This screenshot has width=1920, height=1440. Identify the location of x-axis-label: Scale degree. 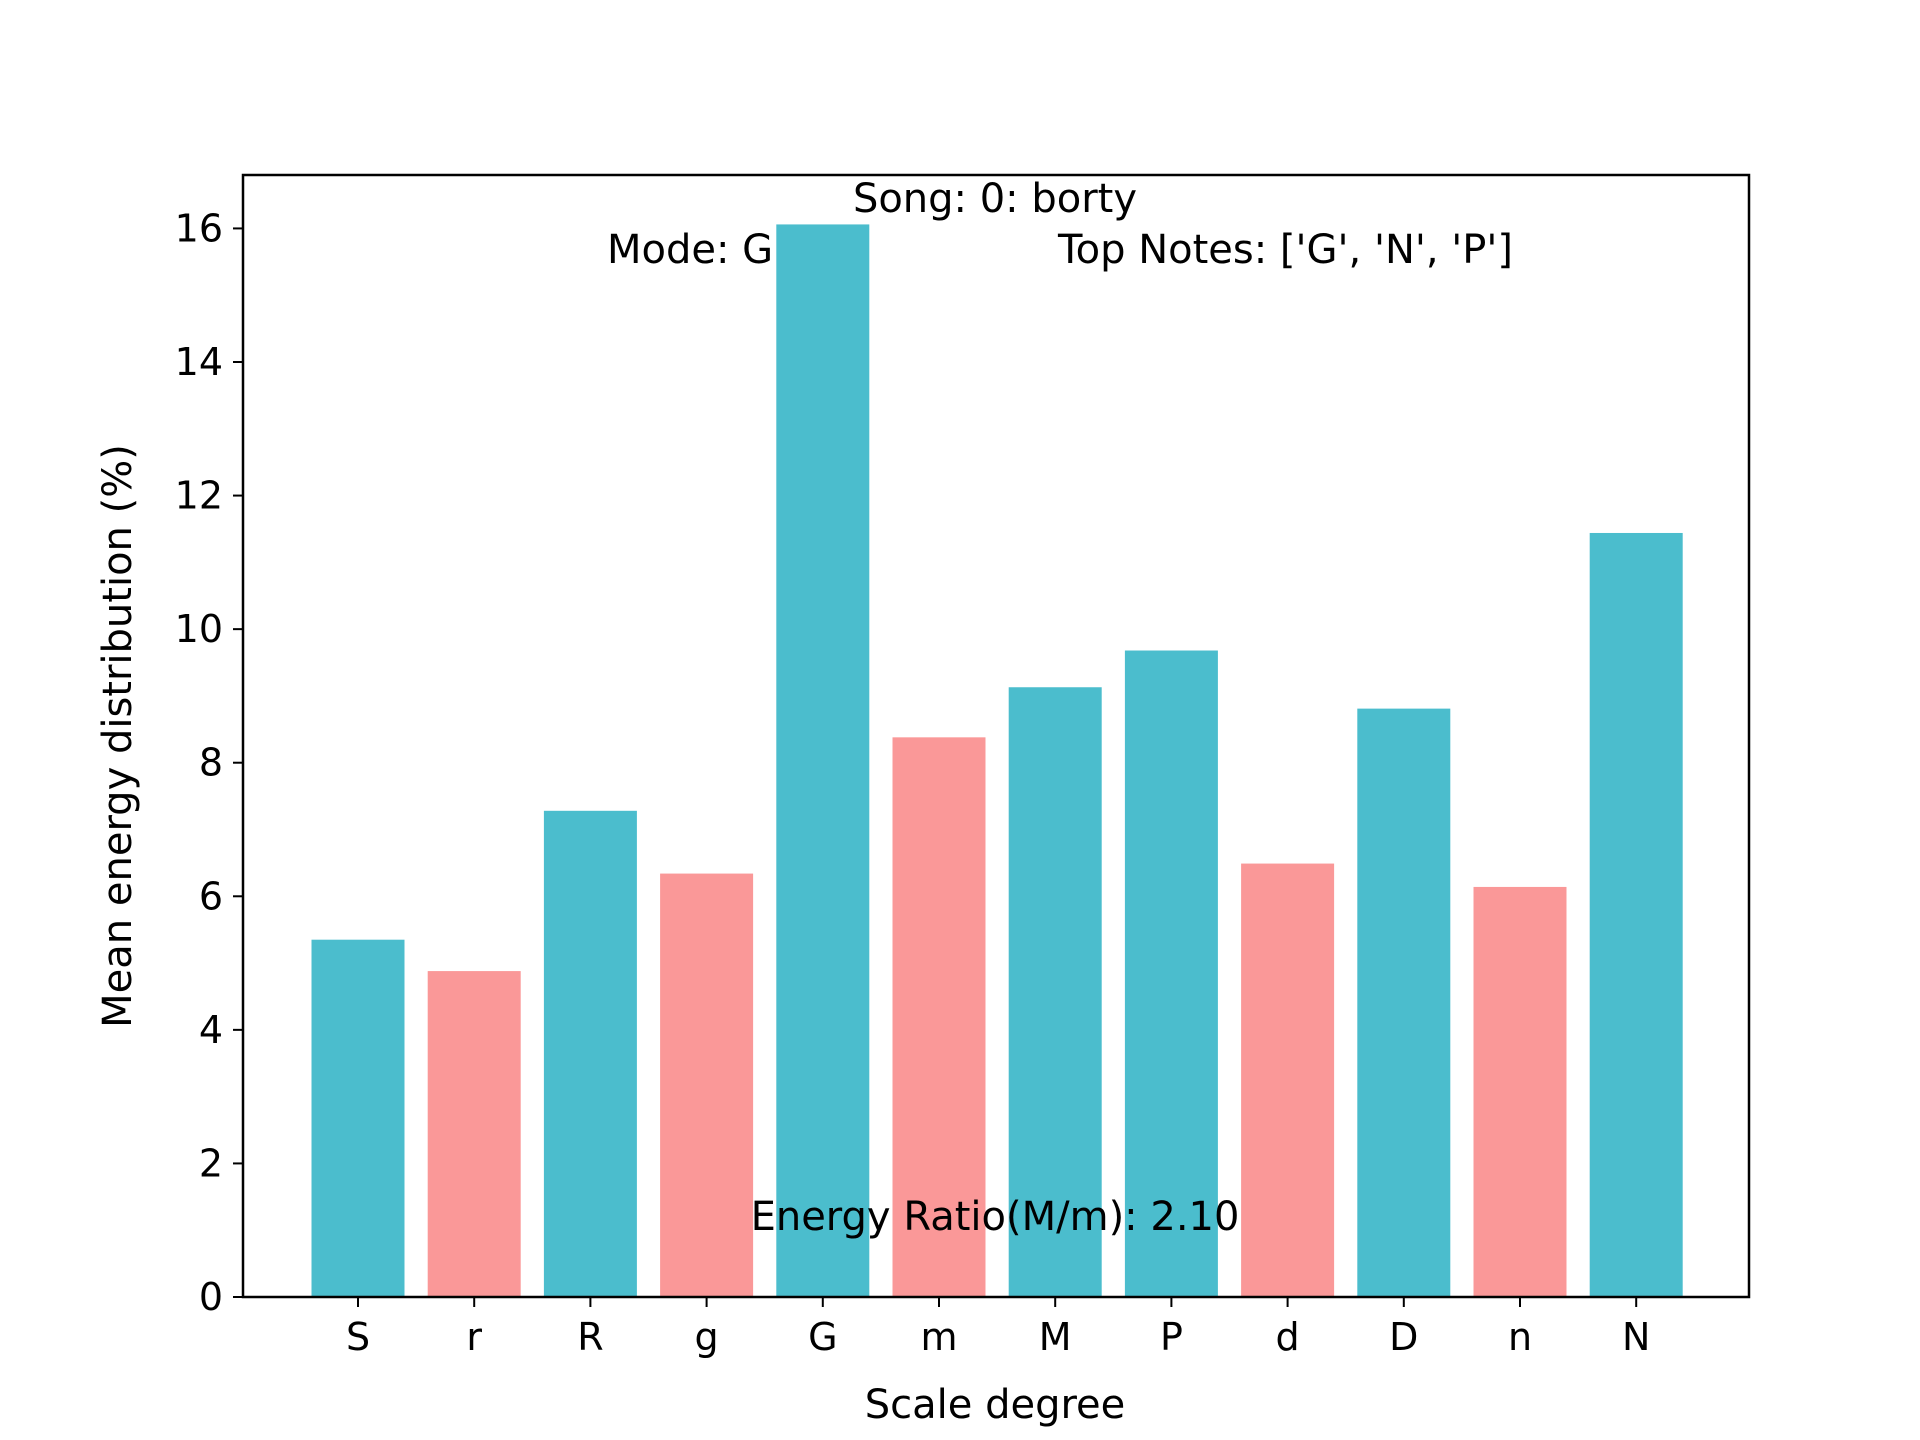
(995, 1405).